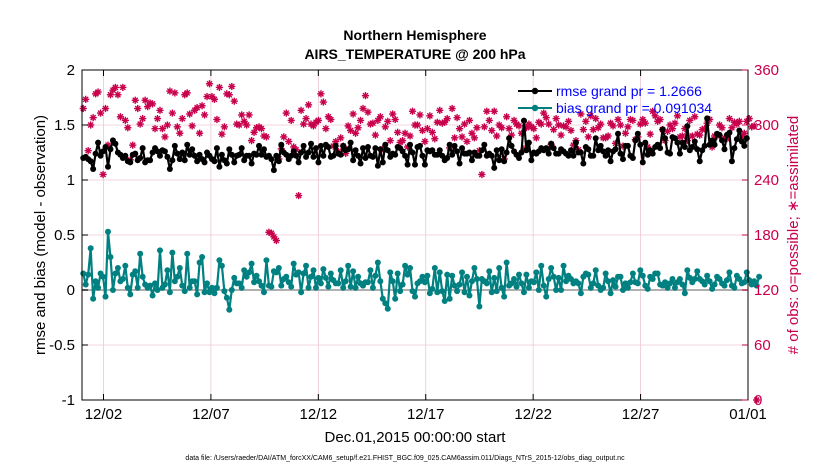  What do you see at coordinates (629, 91) in the screenshot?
I see `legend-rmse-label: rmse grand pr = 1.2666` at bounding box center [629, 91].